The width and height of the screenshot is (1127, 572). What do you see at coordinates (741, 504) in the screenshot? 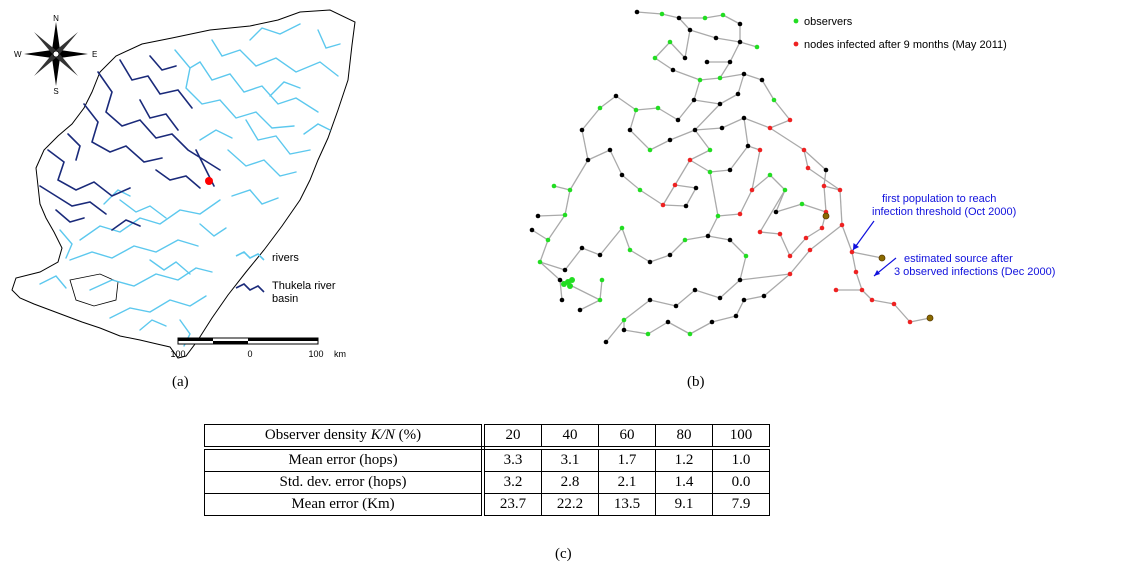
I see `table-cell: 7.9` at bounding box center [741, 504].